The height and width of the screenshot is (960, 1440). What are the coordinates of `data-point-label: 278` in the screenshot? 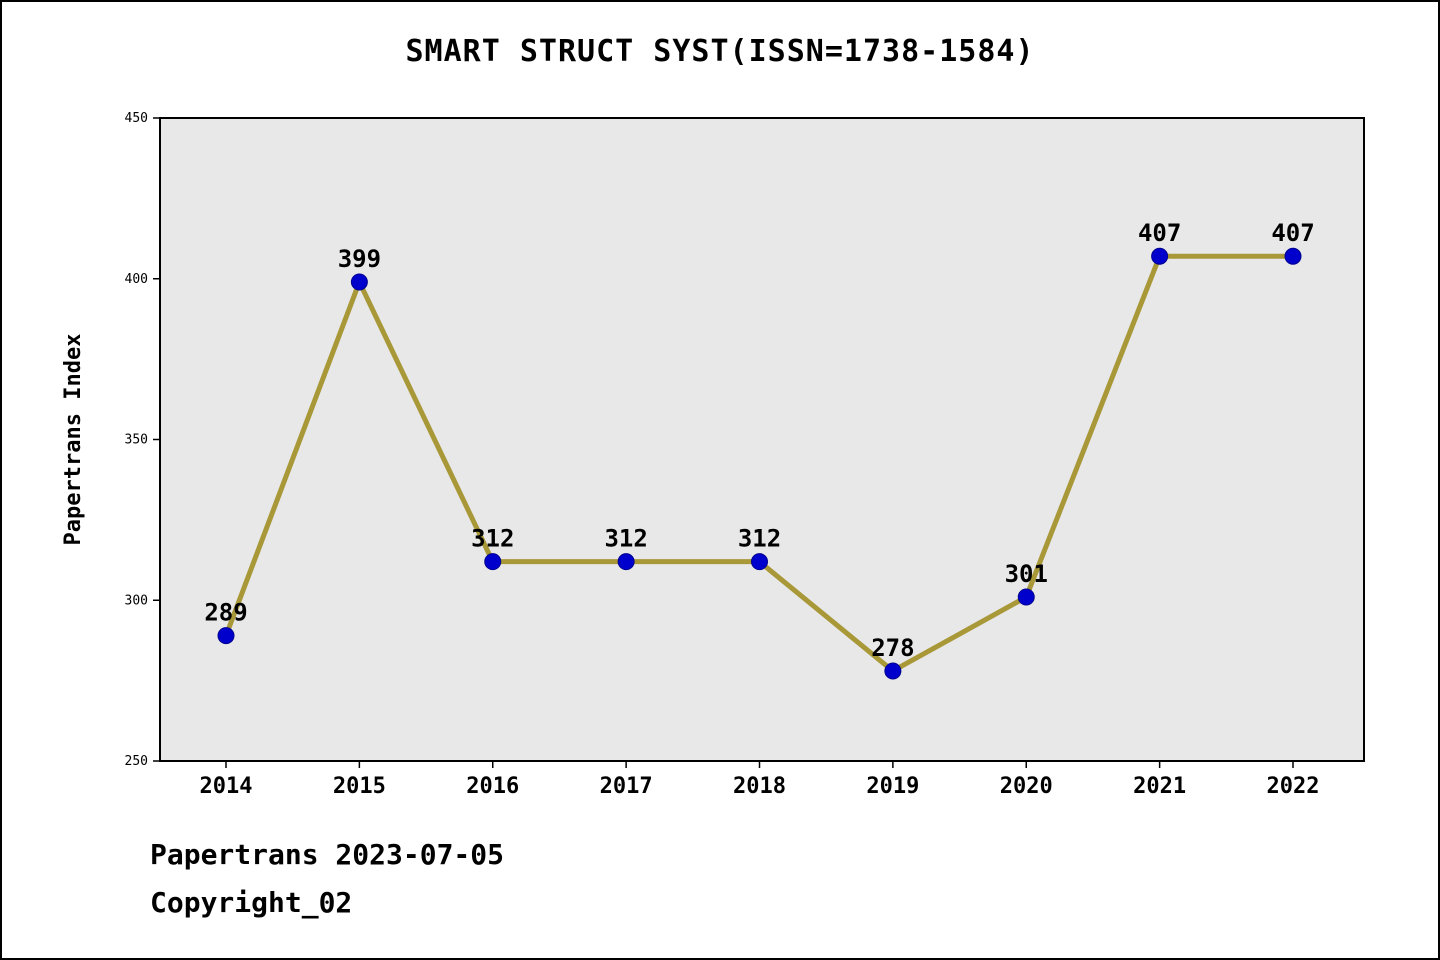 It's located at (892, 648).